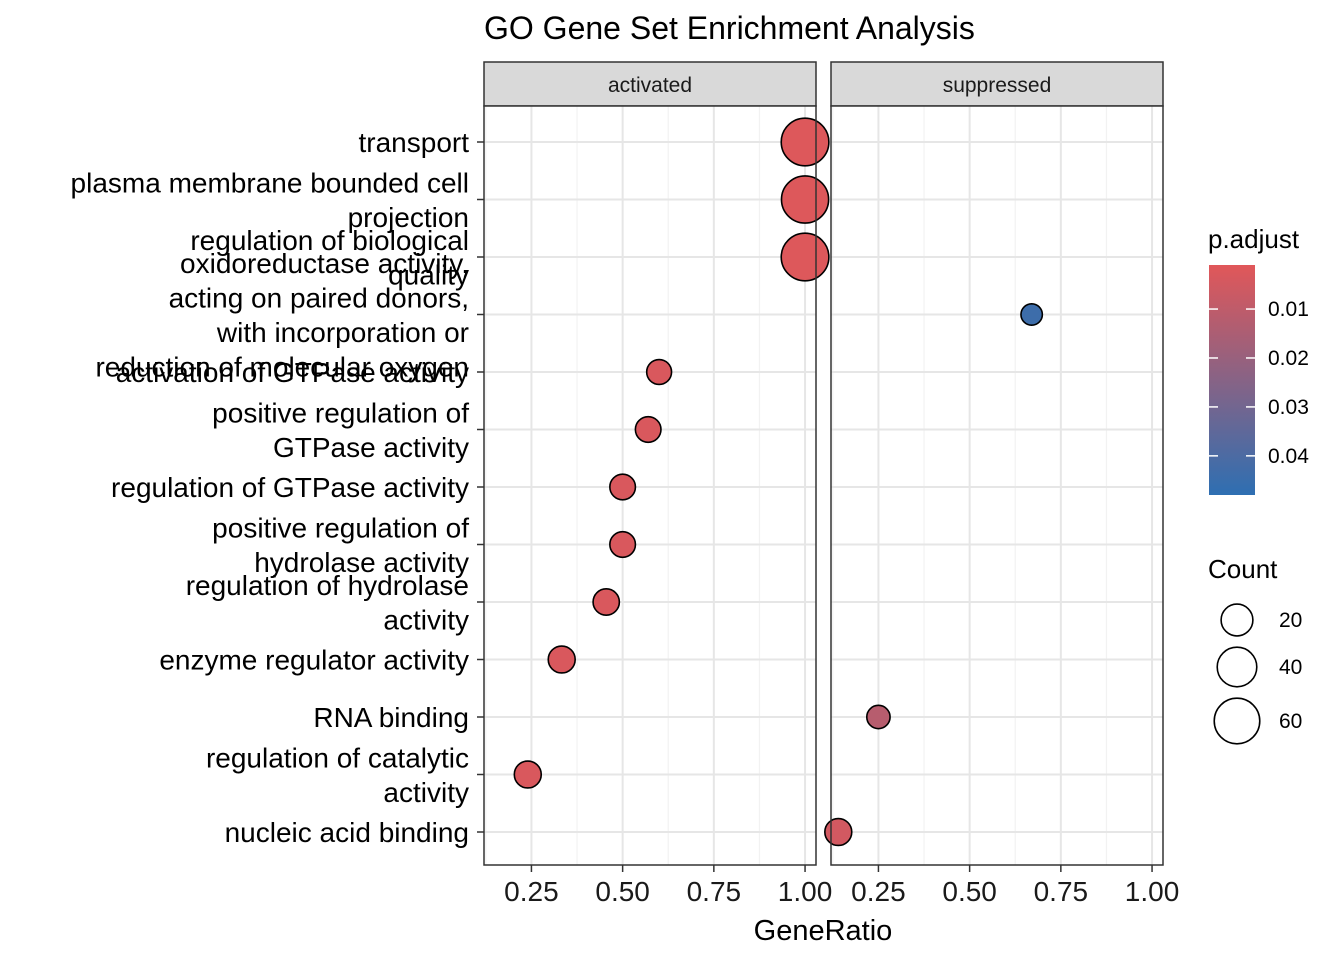 Image resolution: width=1344 pixels, height=960 pixels. I want to click on y-tick-label-line: plasma membrane bounded cell, so click(270, 182).